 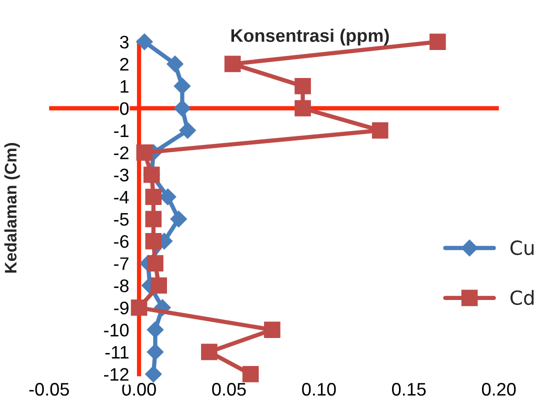 I want to click on x-tick-label: 0.15, so click(x=409, y=389).